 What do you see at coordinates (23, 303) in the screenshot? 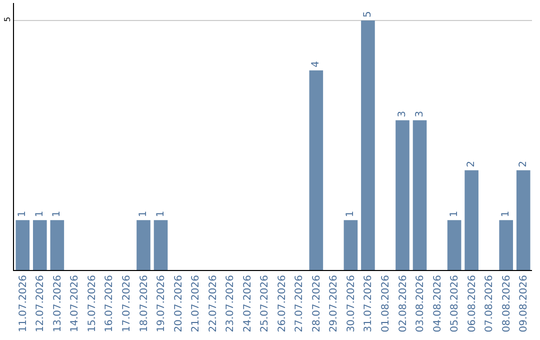
I see `x-tick-label: 11.07.2026` at bounding box center [23, 303].